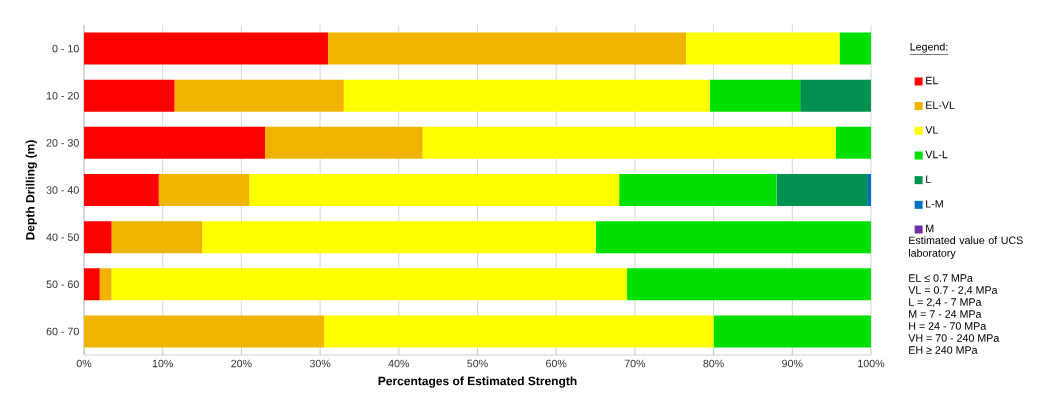 The height and width of the screenshot is (418, 1063). I want to click on legend-label: M, so click(930, 228).